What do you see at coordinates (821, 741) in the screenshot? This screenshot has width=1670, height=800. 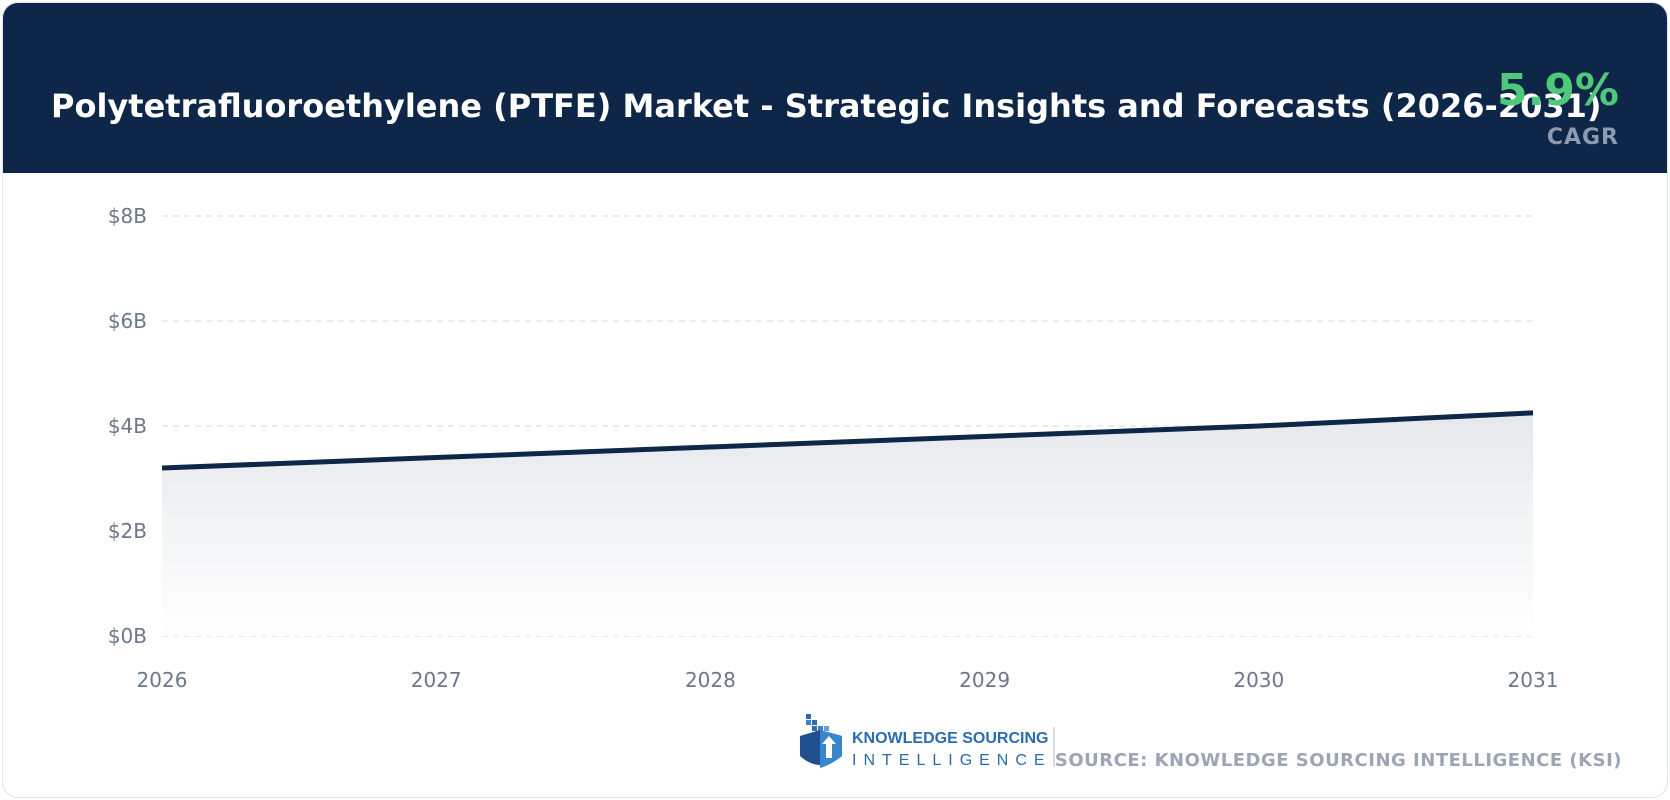 I see `ksi-logo-icon` at bounding box center [821, 741].